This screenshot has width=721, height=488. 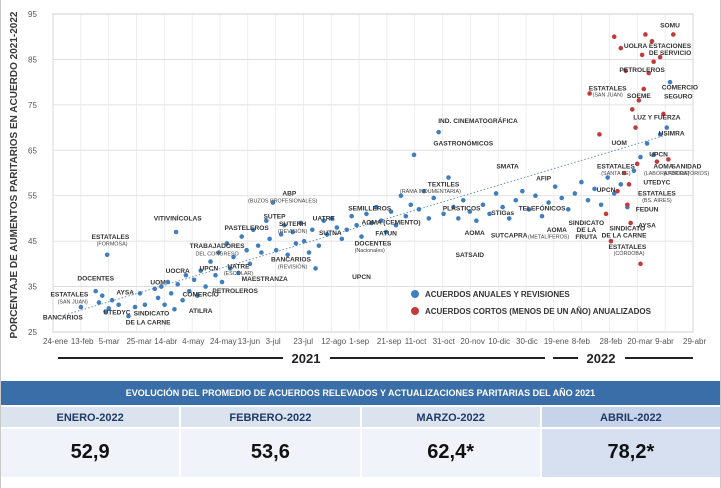 I want to click on annotation-label: UOM, so click(x=158, y=282).